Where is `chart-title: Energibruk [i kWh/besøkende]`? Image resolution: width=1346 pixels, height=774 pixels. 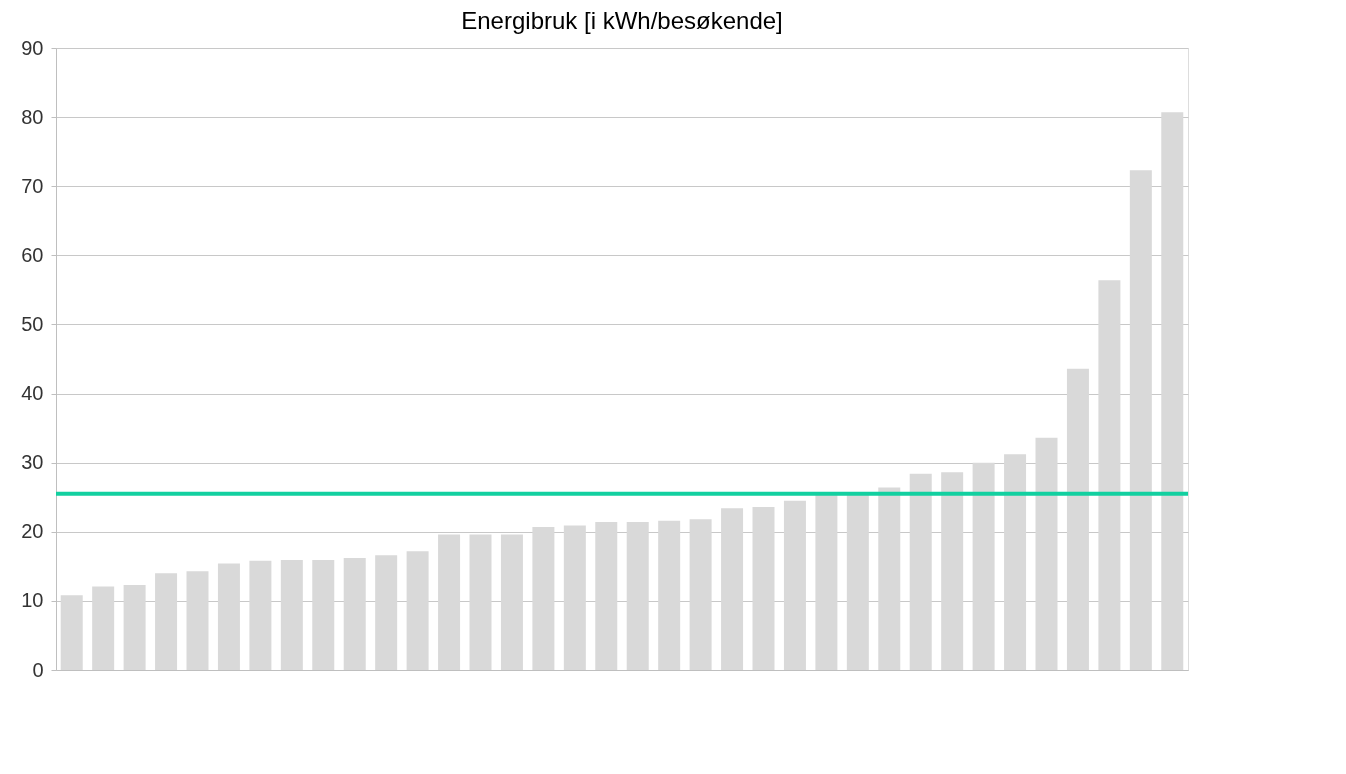
chart-title: Energibruk [i kWh/besøkende] is located at coordinates (622, 20).